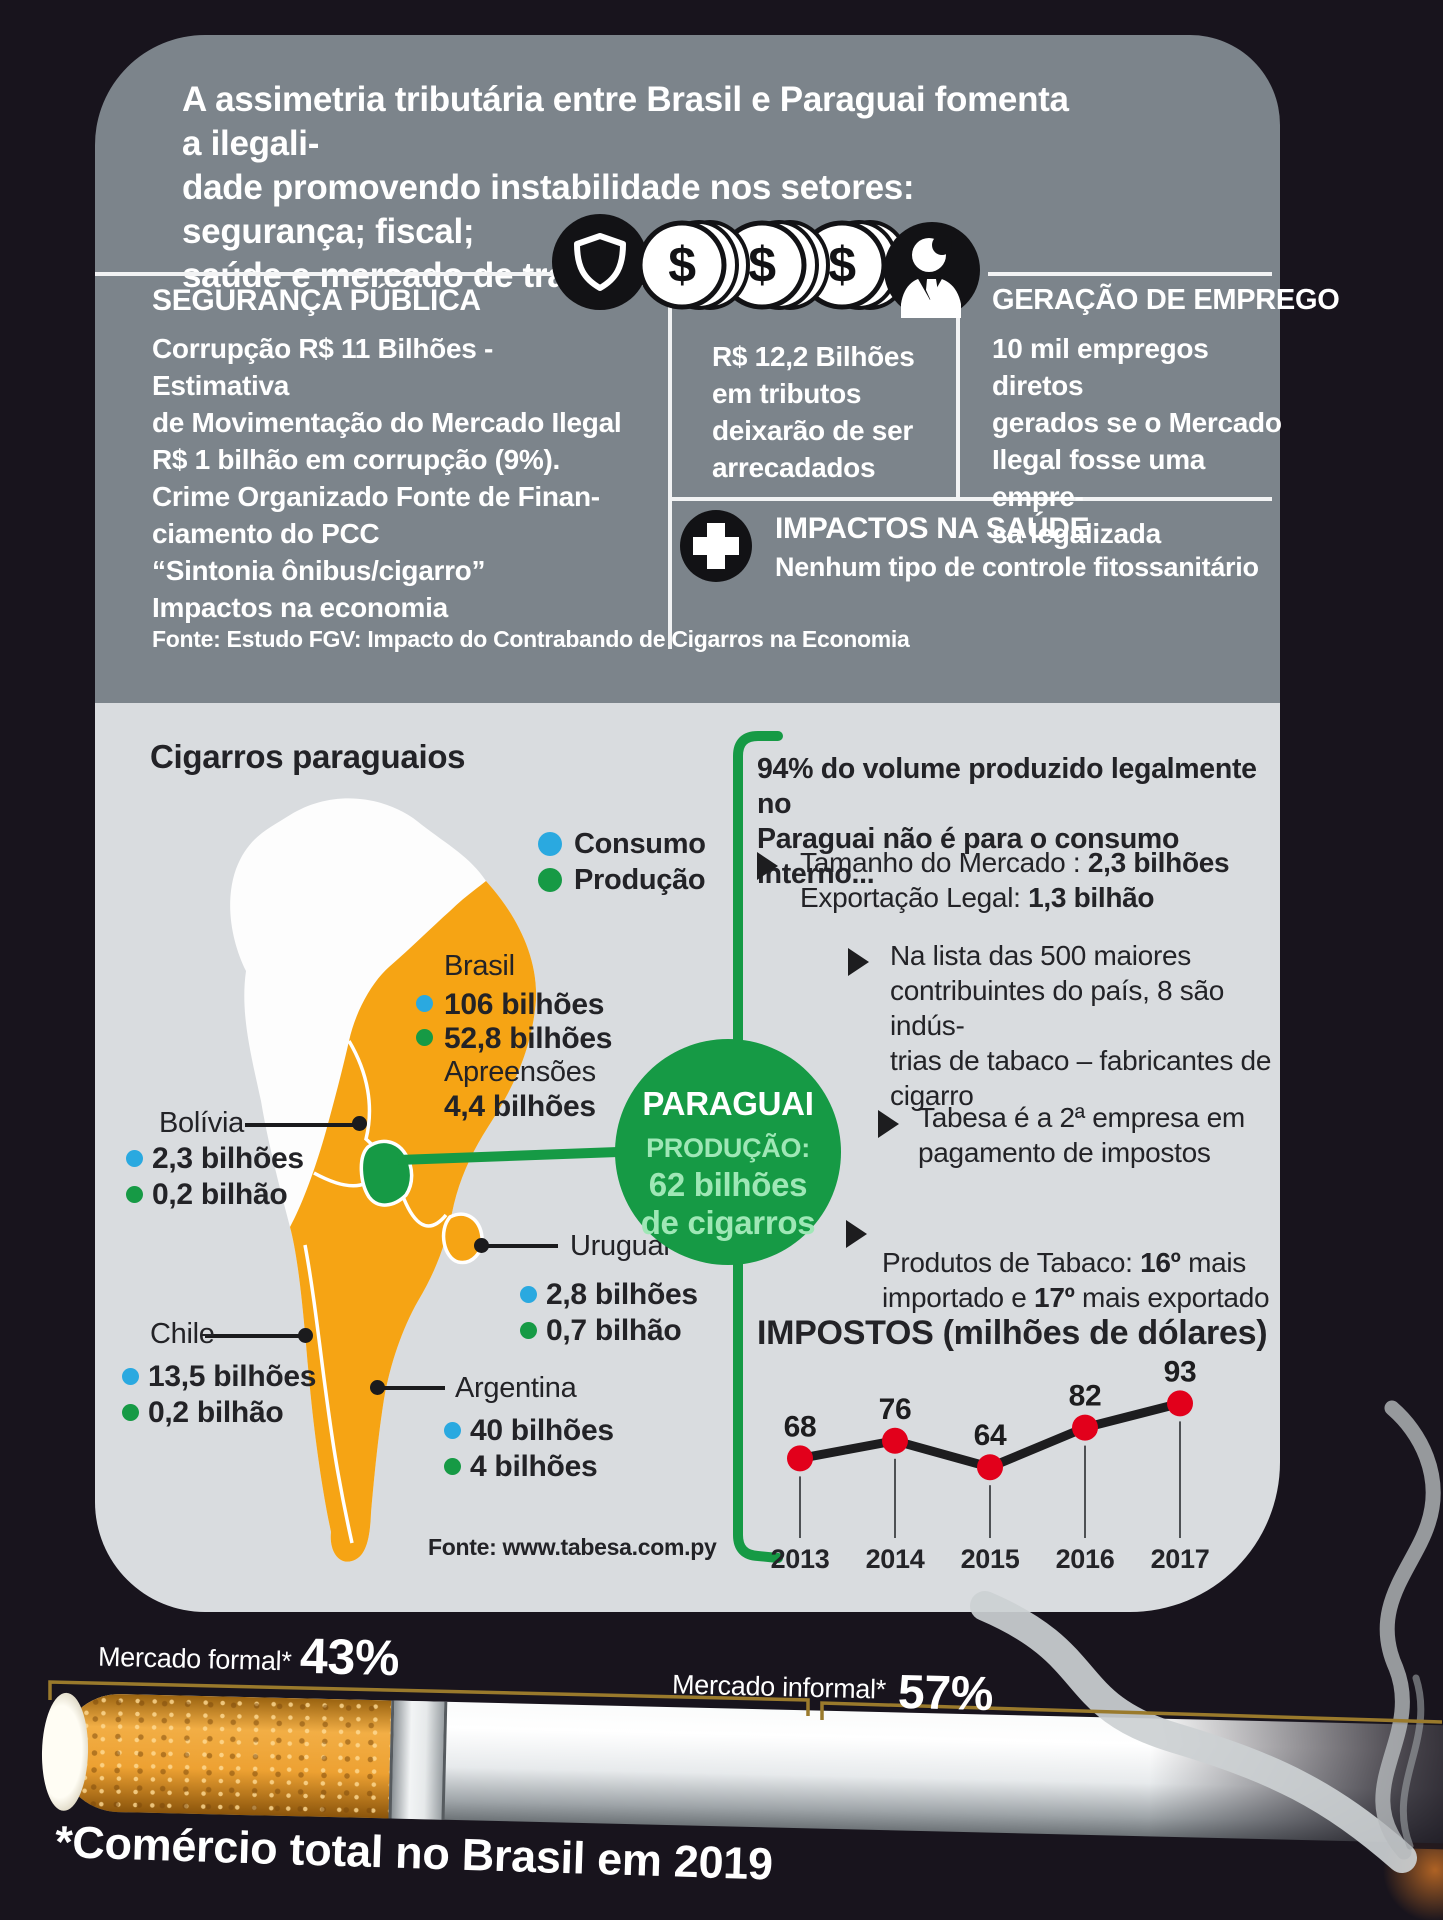  What do you see at coordinates (220, 1194) in the screenshot?
I see `bolivia-producao: 0,2 bilhão` at bounding box center [220, 1194].